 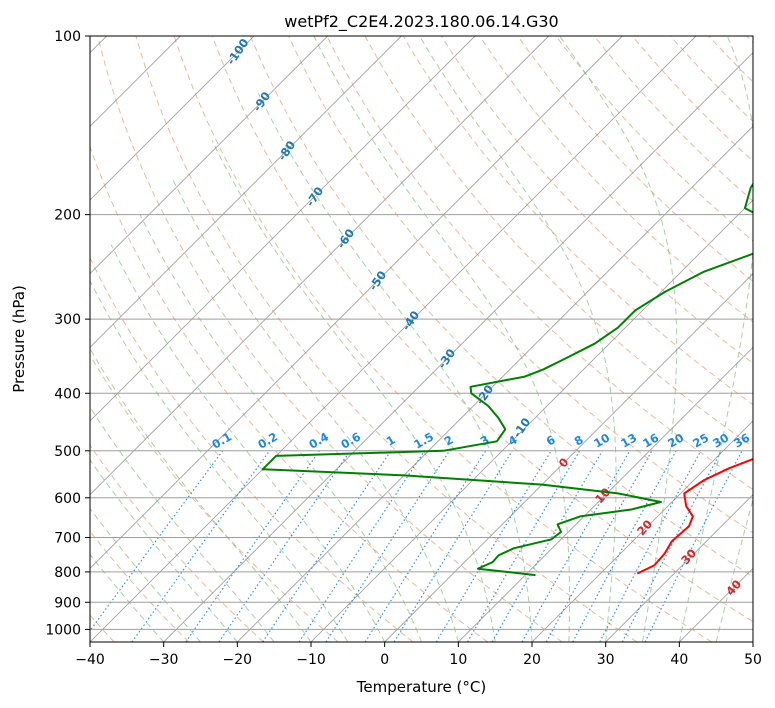 What do you see at coordinates (90, 660) in the screenshot?
I see `x-tick-label: −40` at bounding box center [90, 660].